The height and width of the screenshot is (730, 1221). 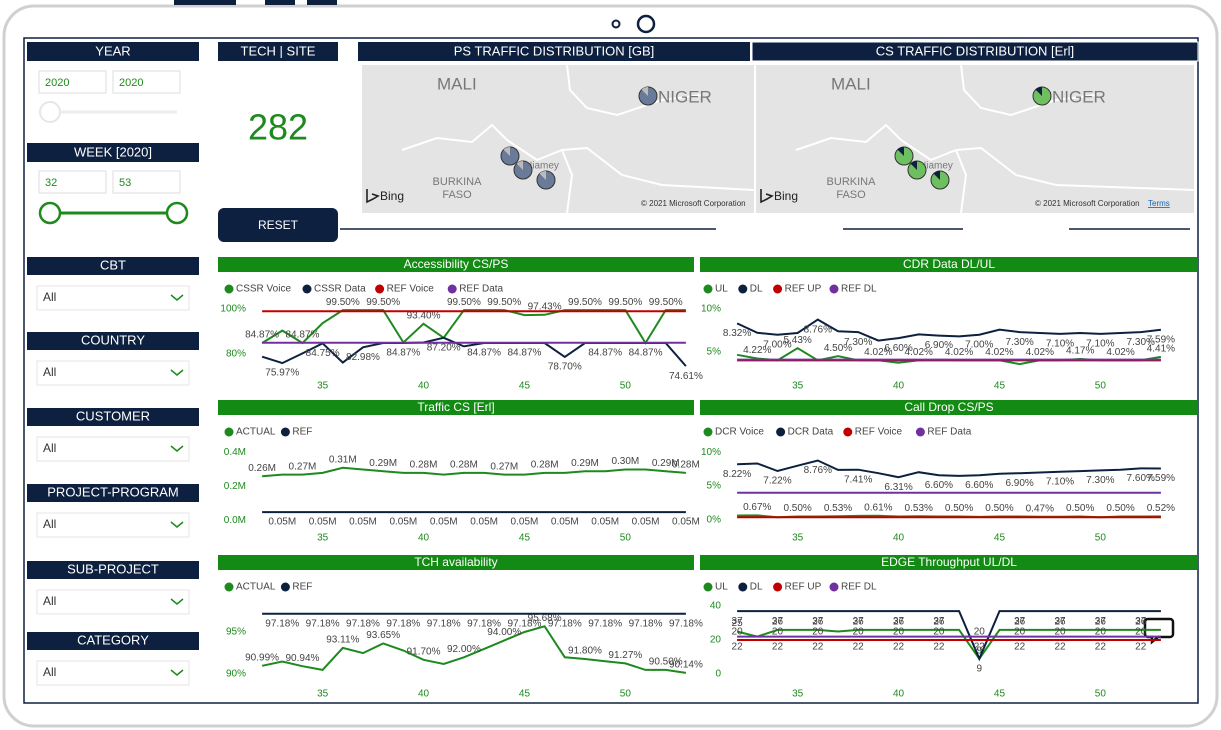 I want to click on map-terms: Terms, so click(x=1159, y=203).